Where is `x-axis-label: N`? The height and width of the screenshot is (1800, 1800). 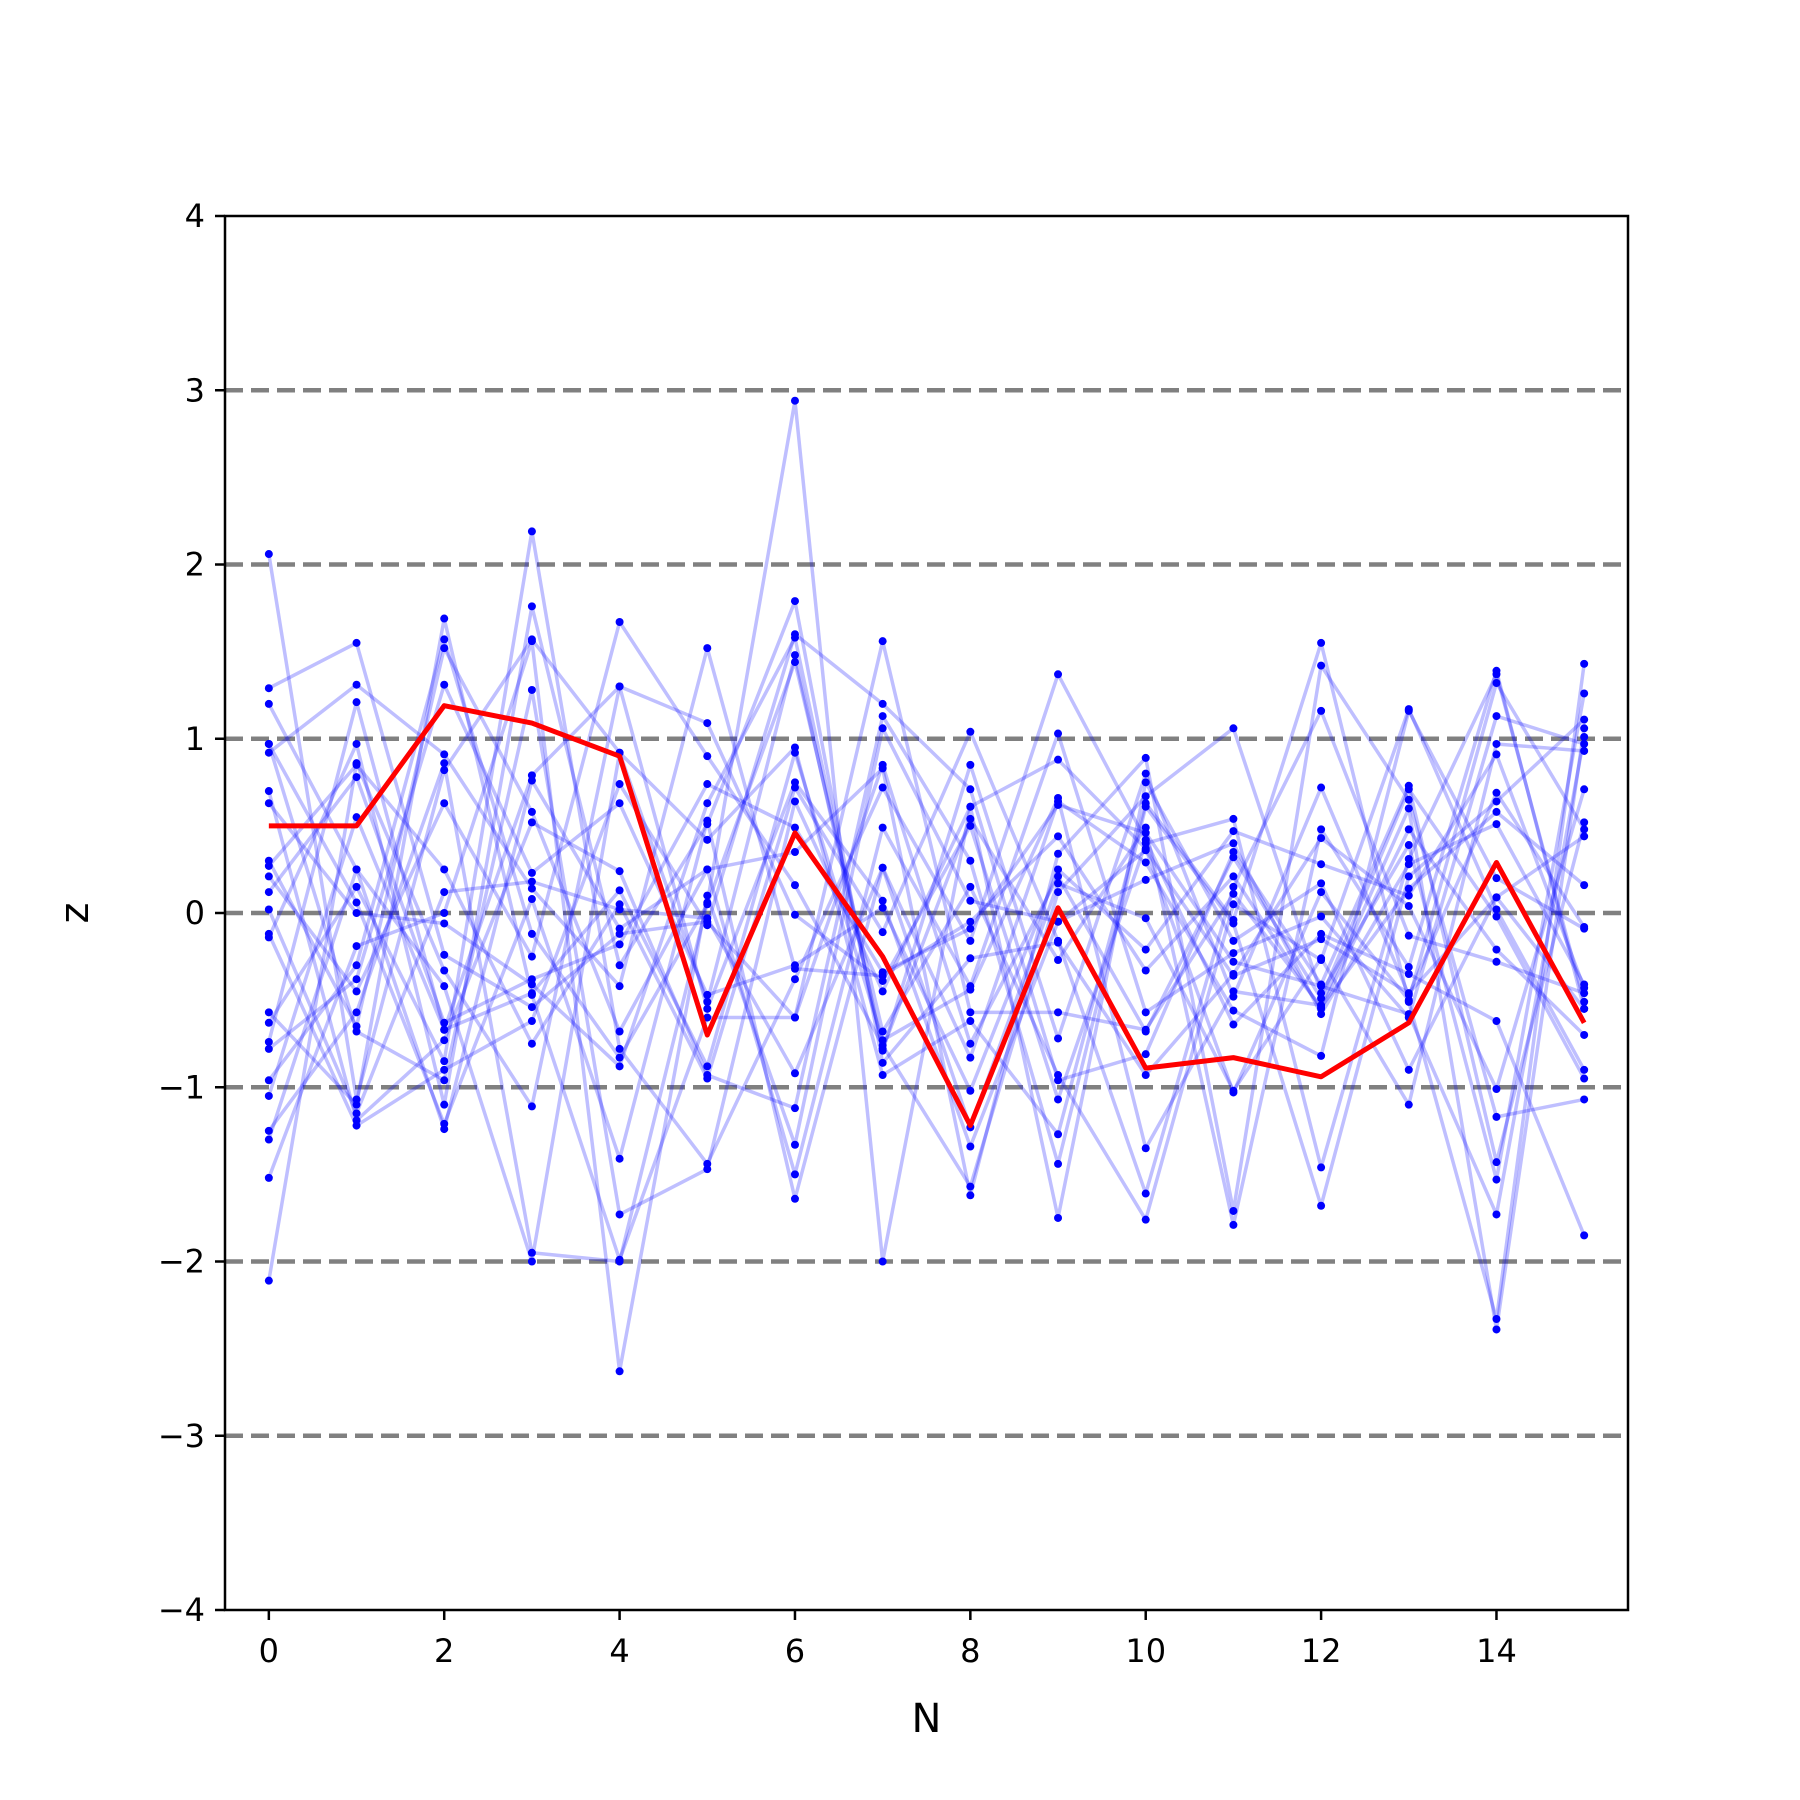
x-axis-label: N is located at coordinates (927, 1719).